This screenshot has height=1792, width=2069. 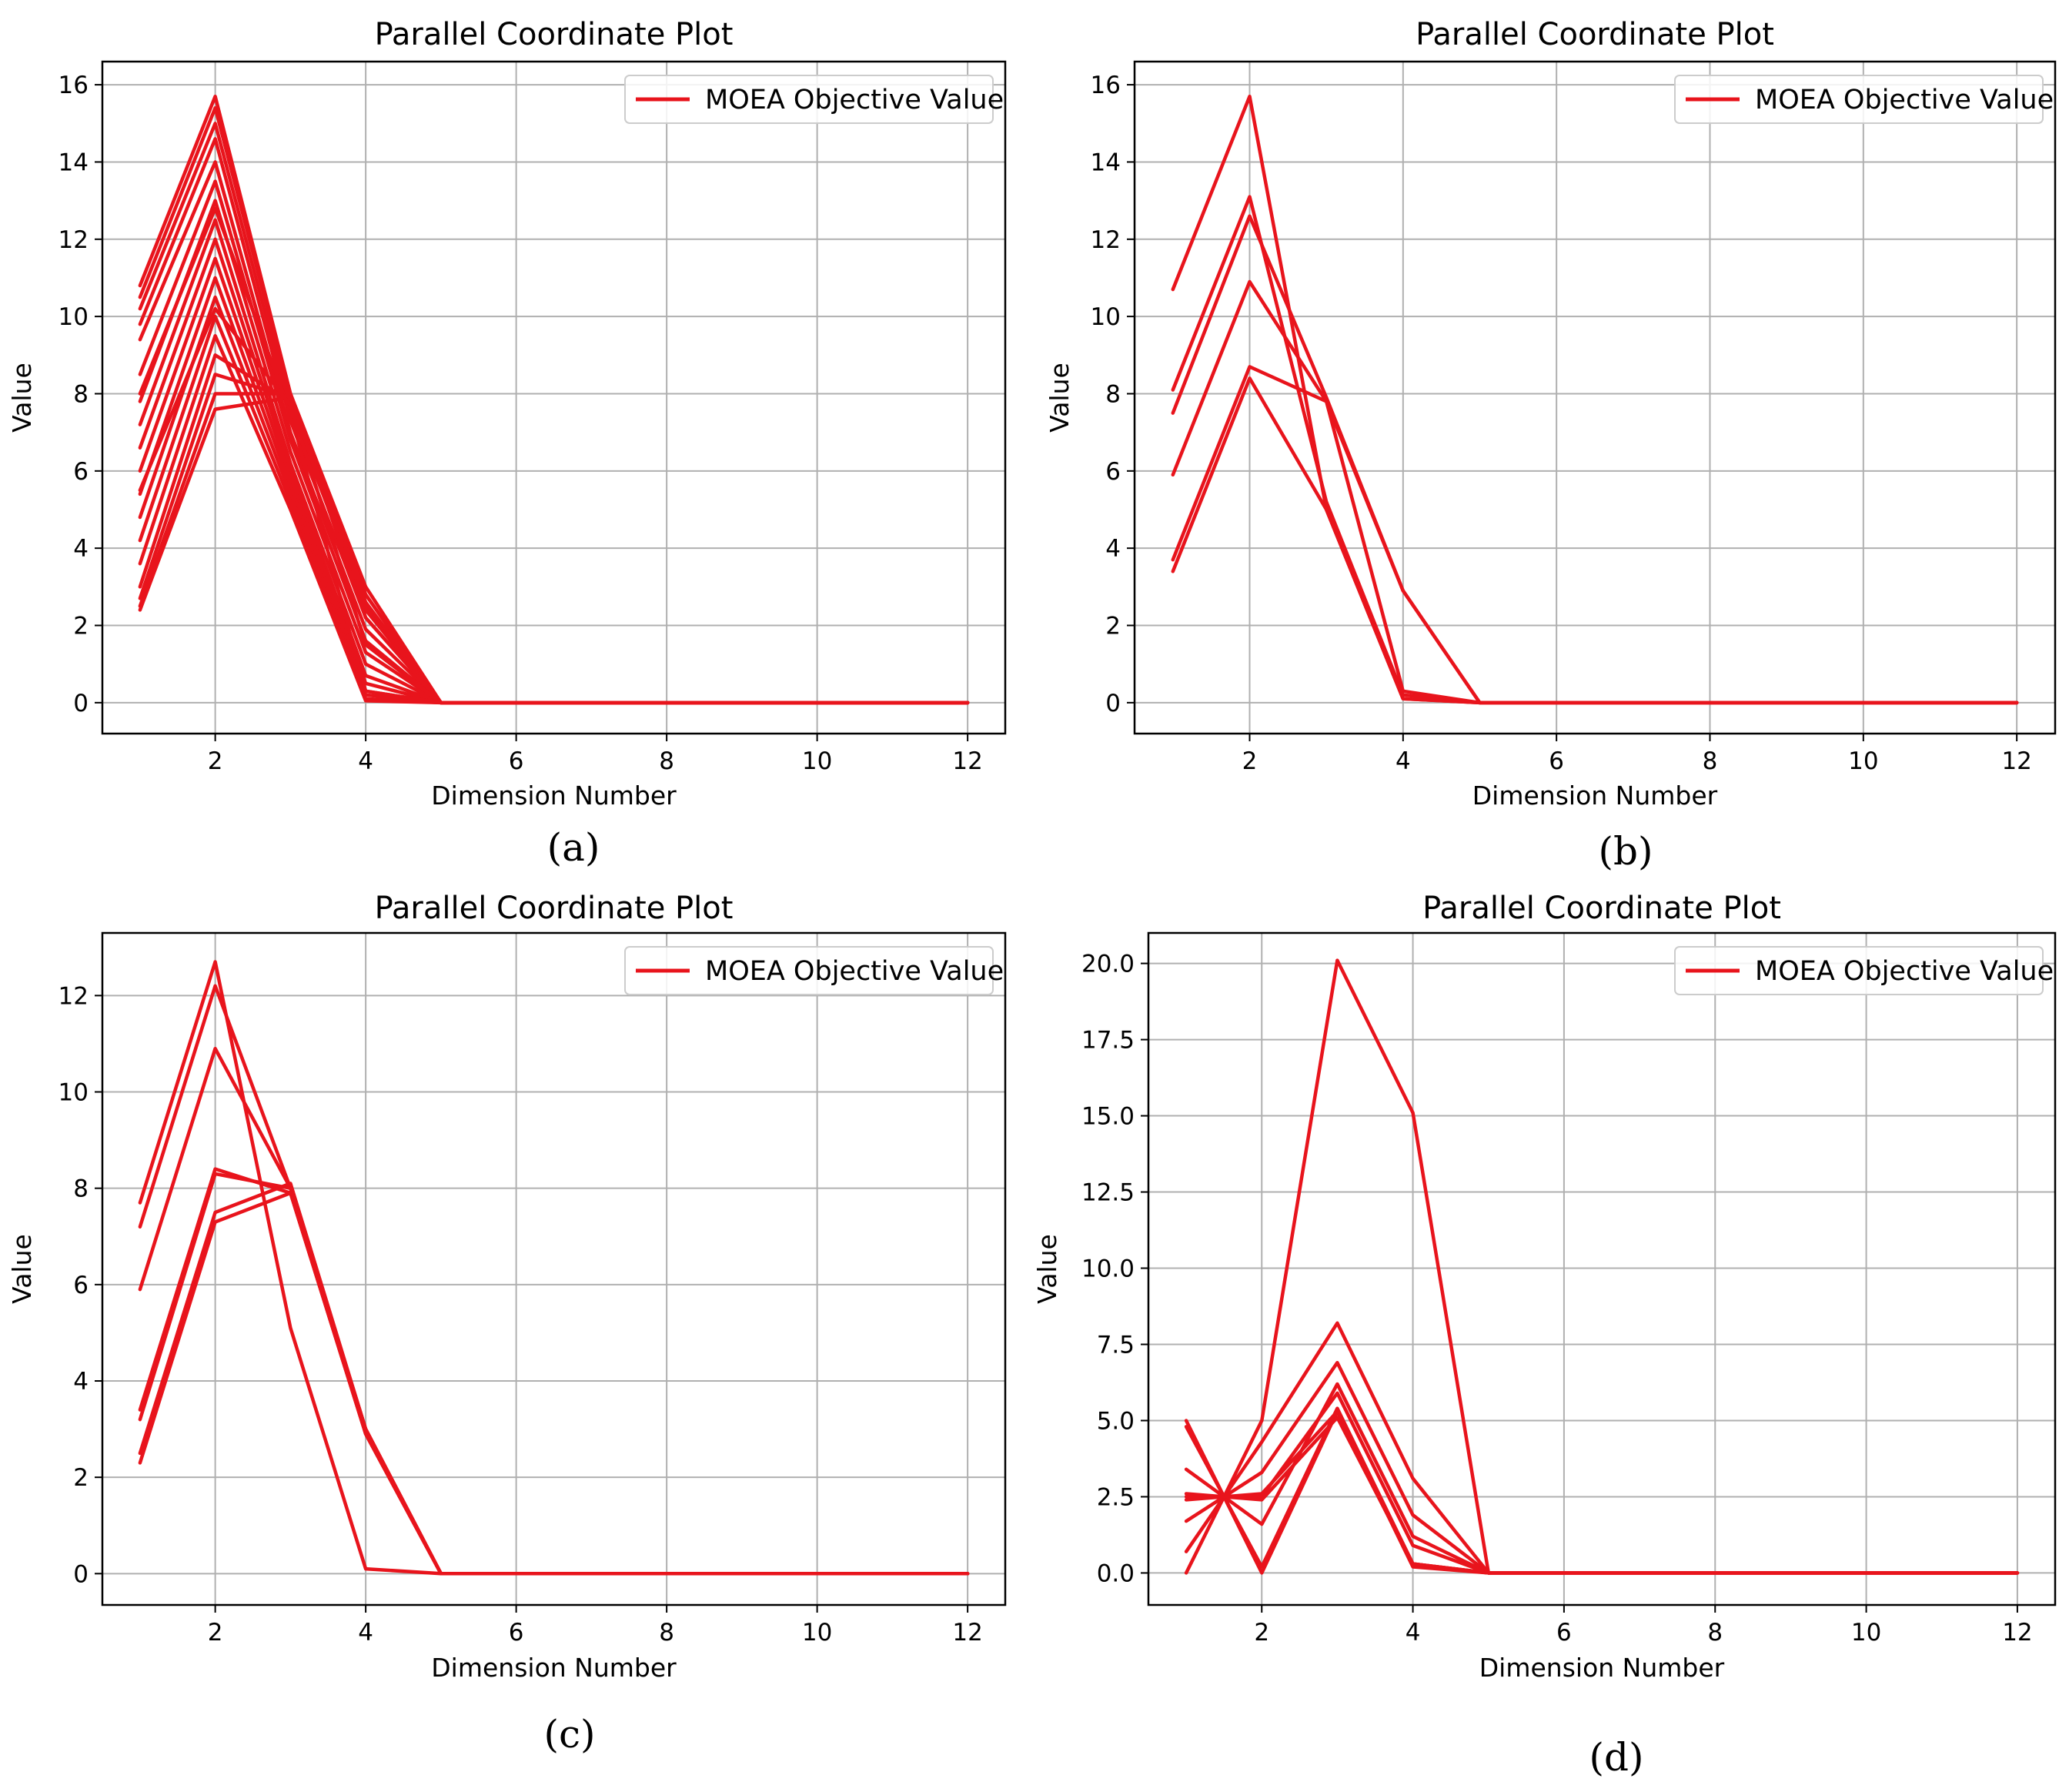 What do you see at coordinates (1108, 1269) in the screenshot?
I see `y-tick-label: 10.0` at bounding box center [1108, 1269].